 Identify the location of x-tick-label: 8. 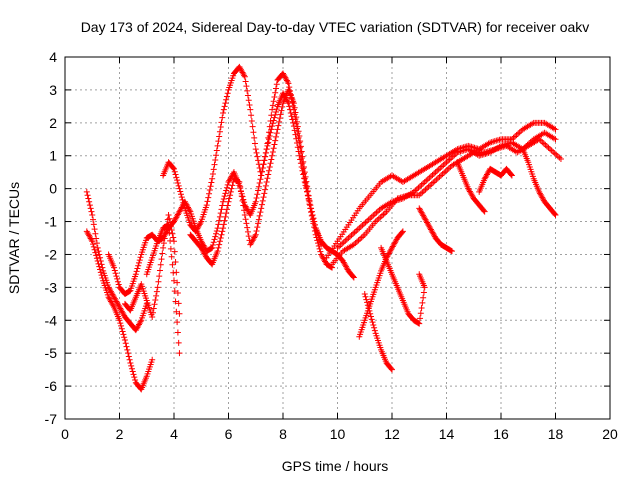
(283, 434).